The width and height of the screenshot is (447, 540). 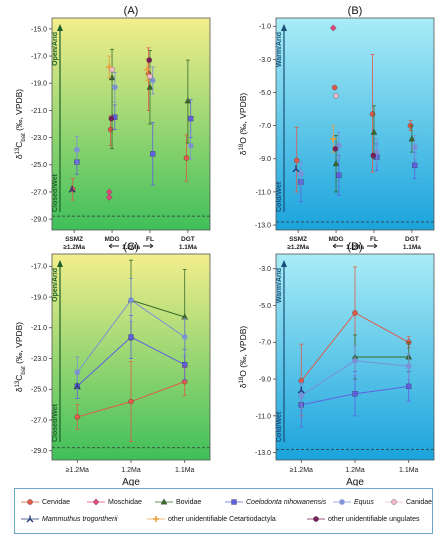 I want to click on legend-label: Cervidae, so click(x=56, y=502).